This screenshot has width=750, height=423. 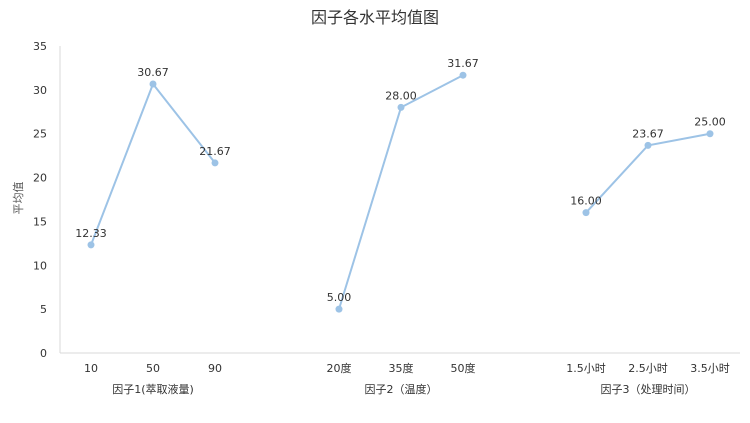 What do you see at coordinates (40, 134) in the screenshot?
I see `y-tick-label: 25` at bounding box center [40, 134].